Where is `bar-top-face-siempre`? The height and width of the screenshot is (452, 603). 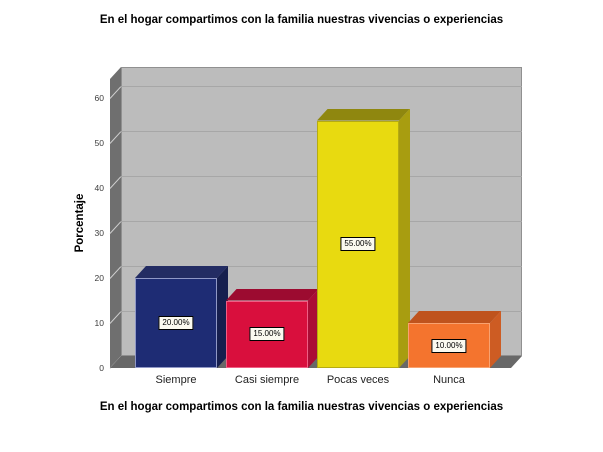
bar-top-face-siempre is located at coordinates (181, 272).